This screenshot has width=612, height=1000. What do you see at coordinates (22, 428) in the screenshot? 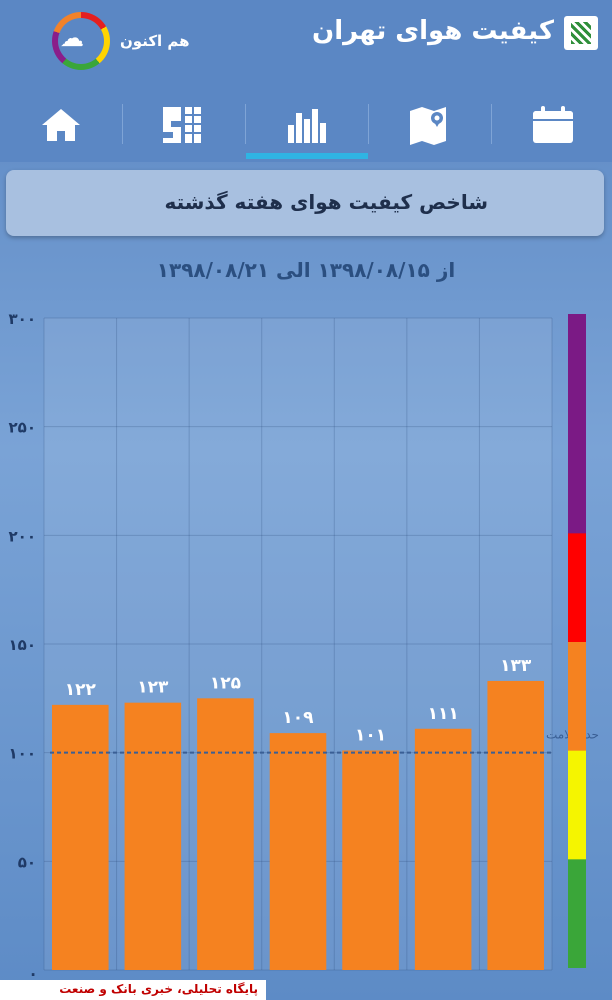
I see `y-tick-label: ۲۵۰` at bounding box center [22, 428].